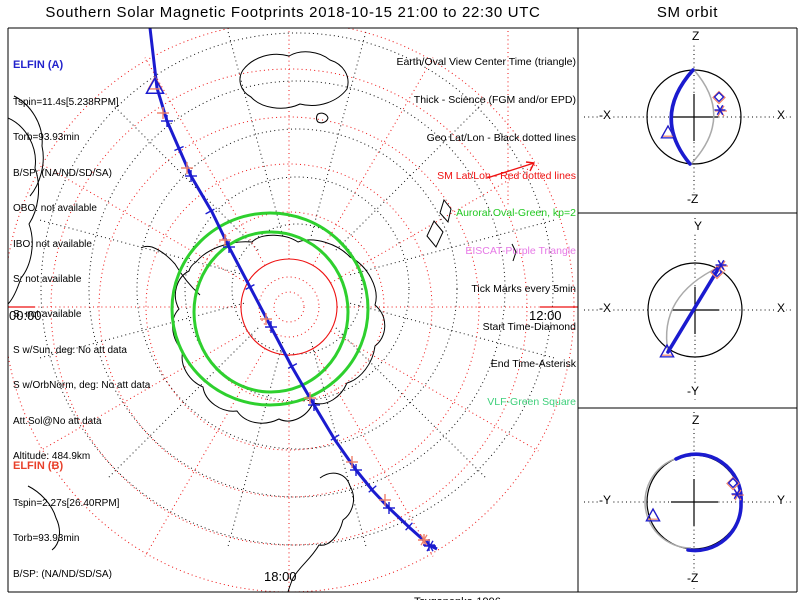 This screenshot has height=600, width=800. What do you see at coordinates (520, 251) in the screenshot?
I see `legend-item: EISCAT-Purple Triangle` at bounding box center [520, 251].